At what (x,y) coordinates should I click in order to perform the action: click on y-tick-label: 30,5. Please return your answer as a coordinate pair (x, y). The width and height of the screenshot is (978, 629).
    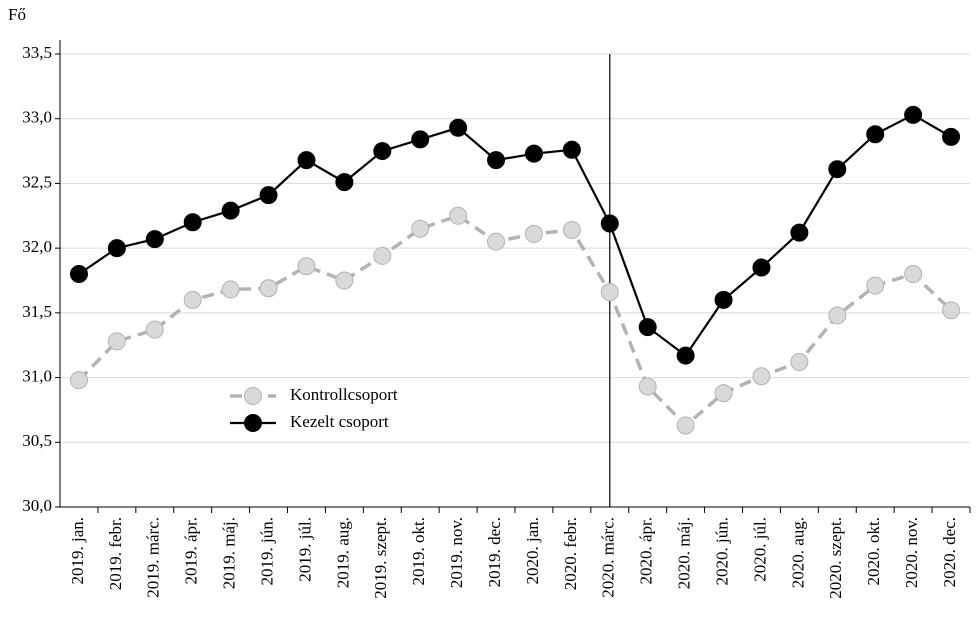
    Looking at the image, I should click on (37, 440).